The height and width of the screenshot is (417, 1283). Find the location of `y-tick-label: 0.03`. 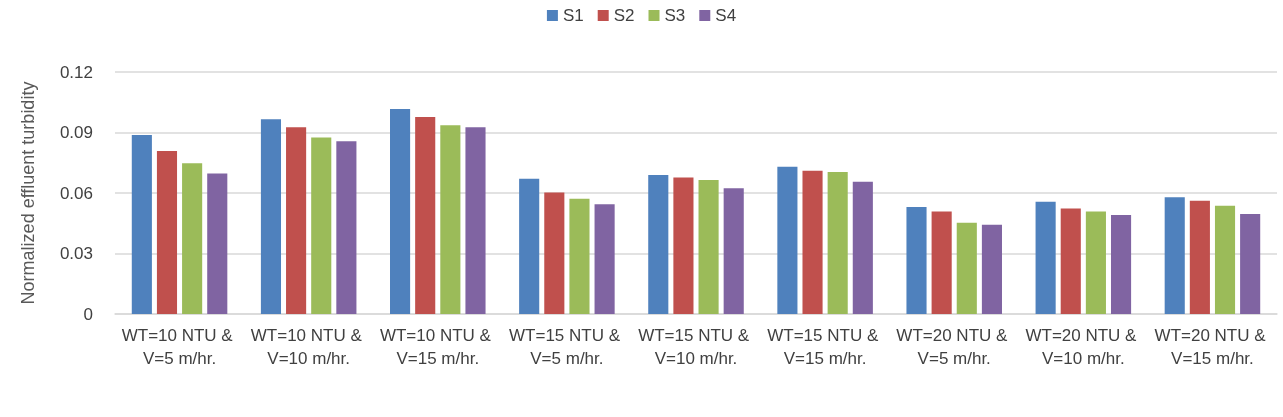

y-tick-label: 0.03 is located at coordinates (76, 253).